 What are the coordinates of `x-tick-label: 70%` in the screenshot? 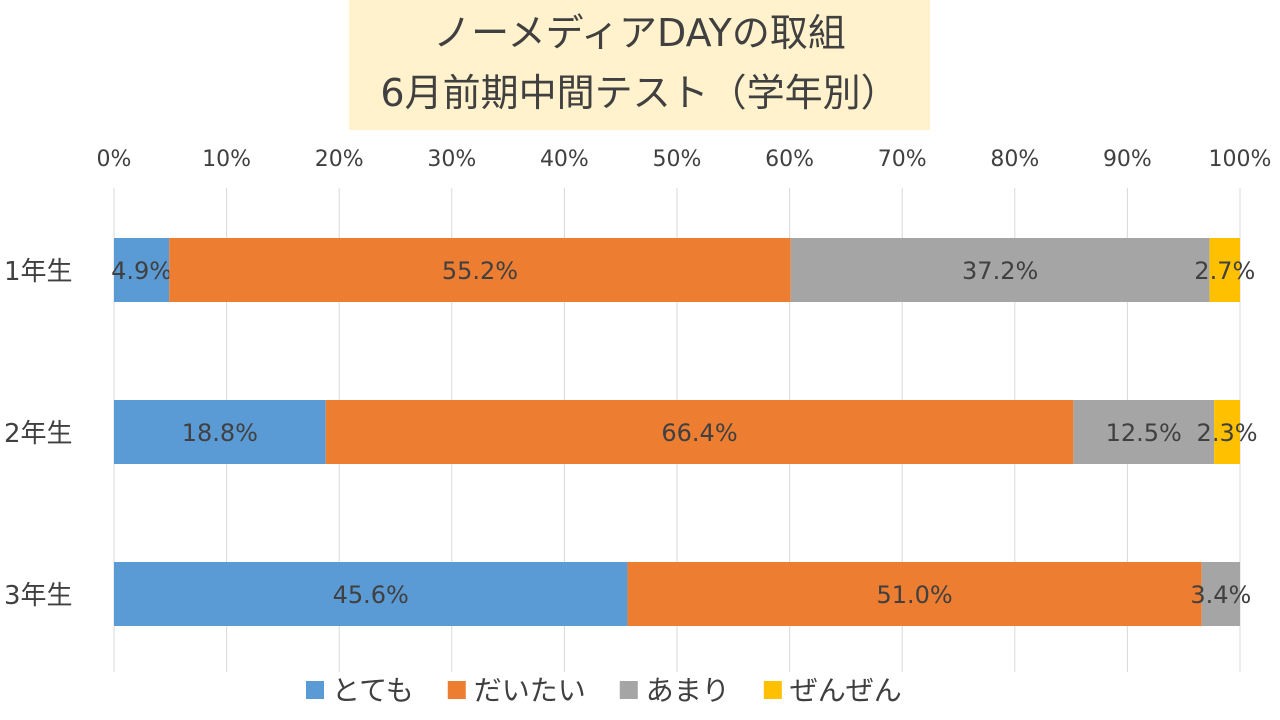 It's located at (902, 159).